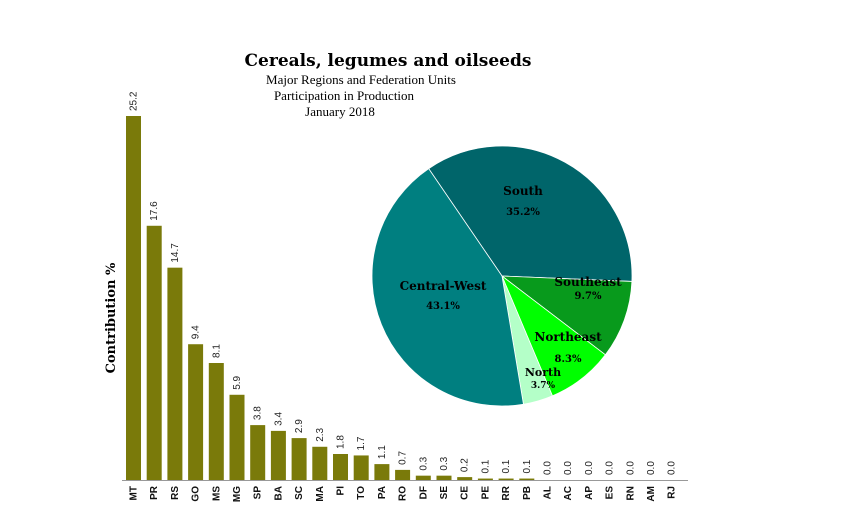 This screenshot has width=860, height=527. Describe the element at coordinates (527, 479) in the screenshot. I see `bar-pb` at that location.